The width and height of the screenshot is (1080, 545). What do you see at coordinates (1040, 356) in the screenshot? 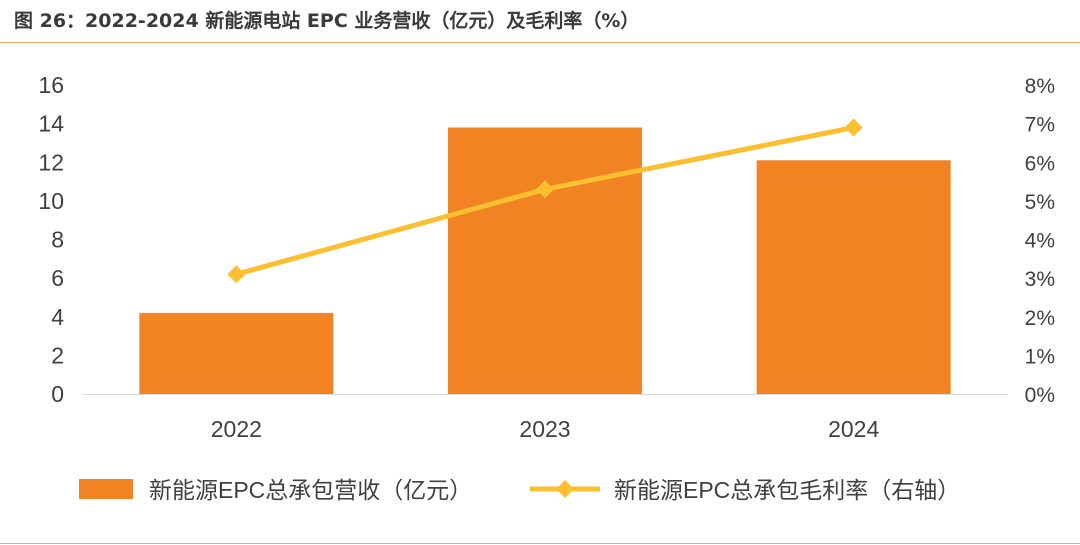
I see `right-axis-tick-label: 1%` at bounding box center [1040, 356].